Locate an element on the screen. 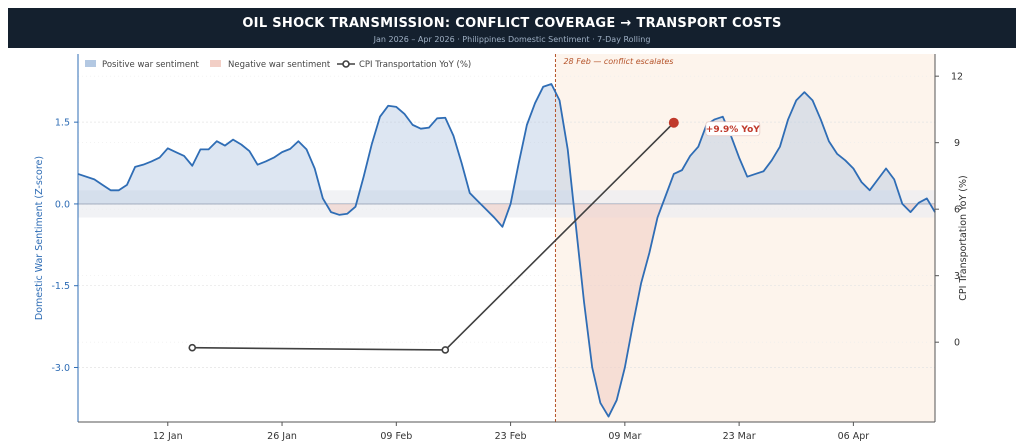  right-axis-tick-label: 3 is located at coordinates (957, 276).